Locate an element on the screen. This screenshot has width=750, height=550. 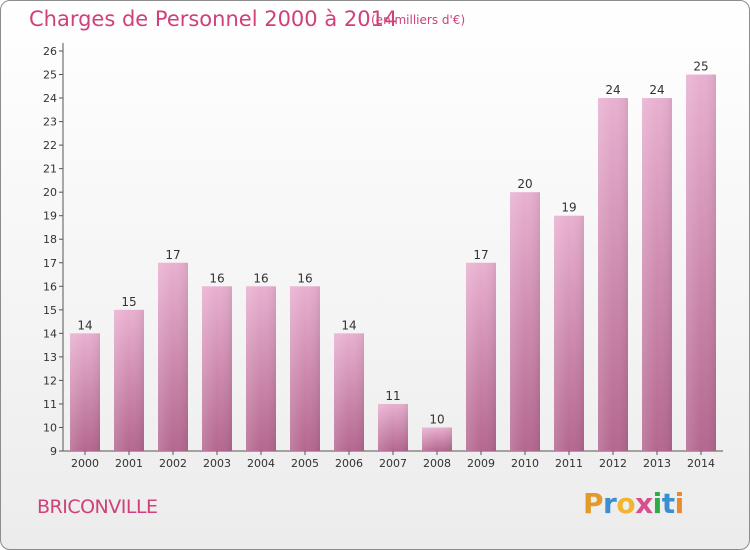
x-tick-label: 2000 is located at coordinates (85, 463).